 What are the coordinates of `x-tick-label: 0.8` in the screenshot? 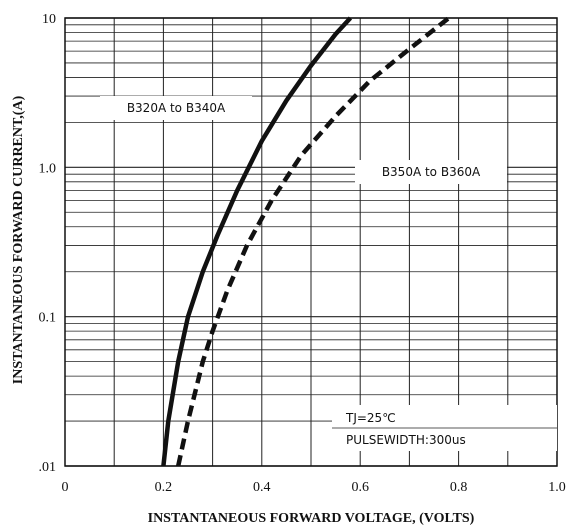 It's located at (459, 487).